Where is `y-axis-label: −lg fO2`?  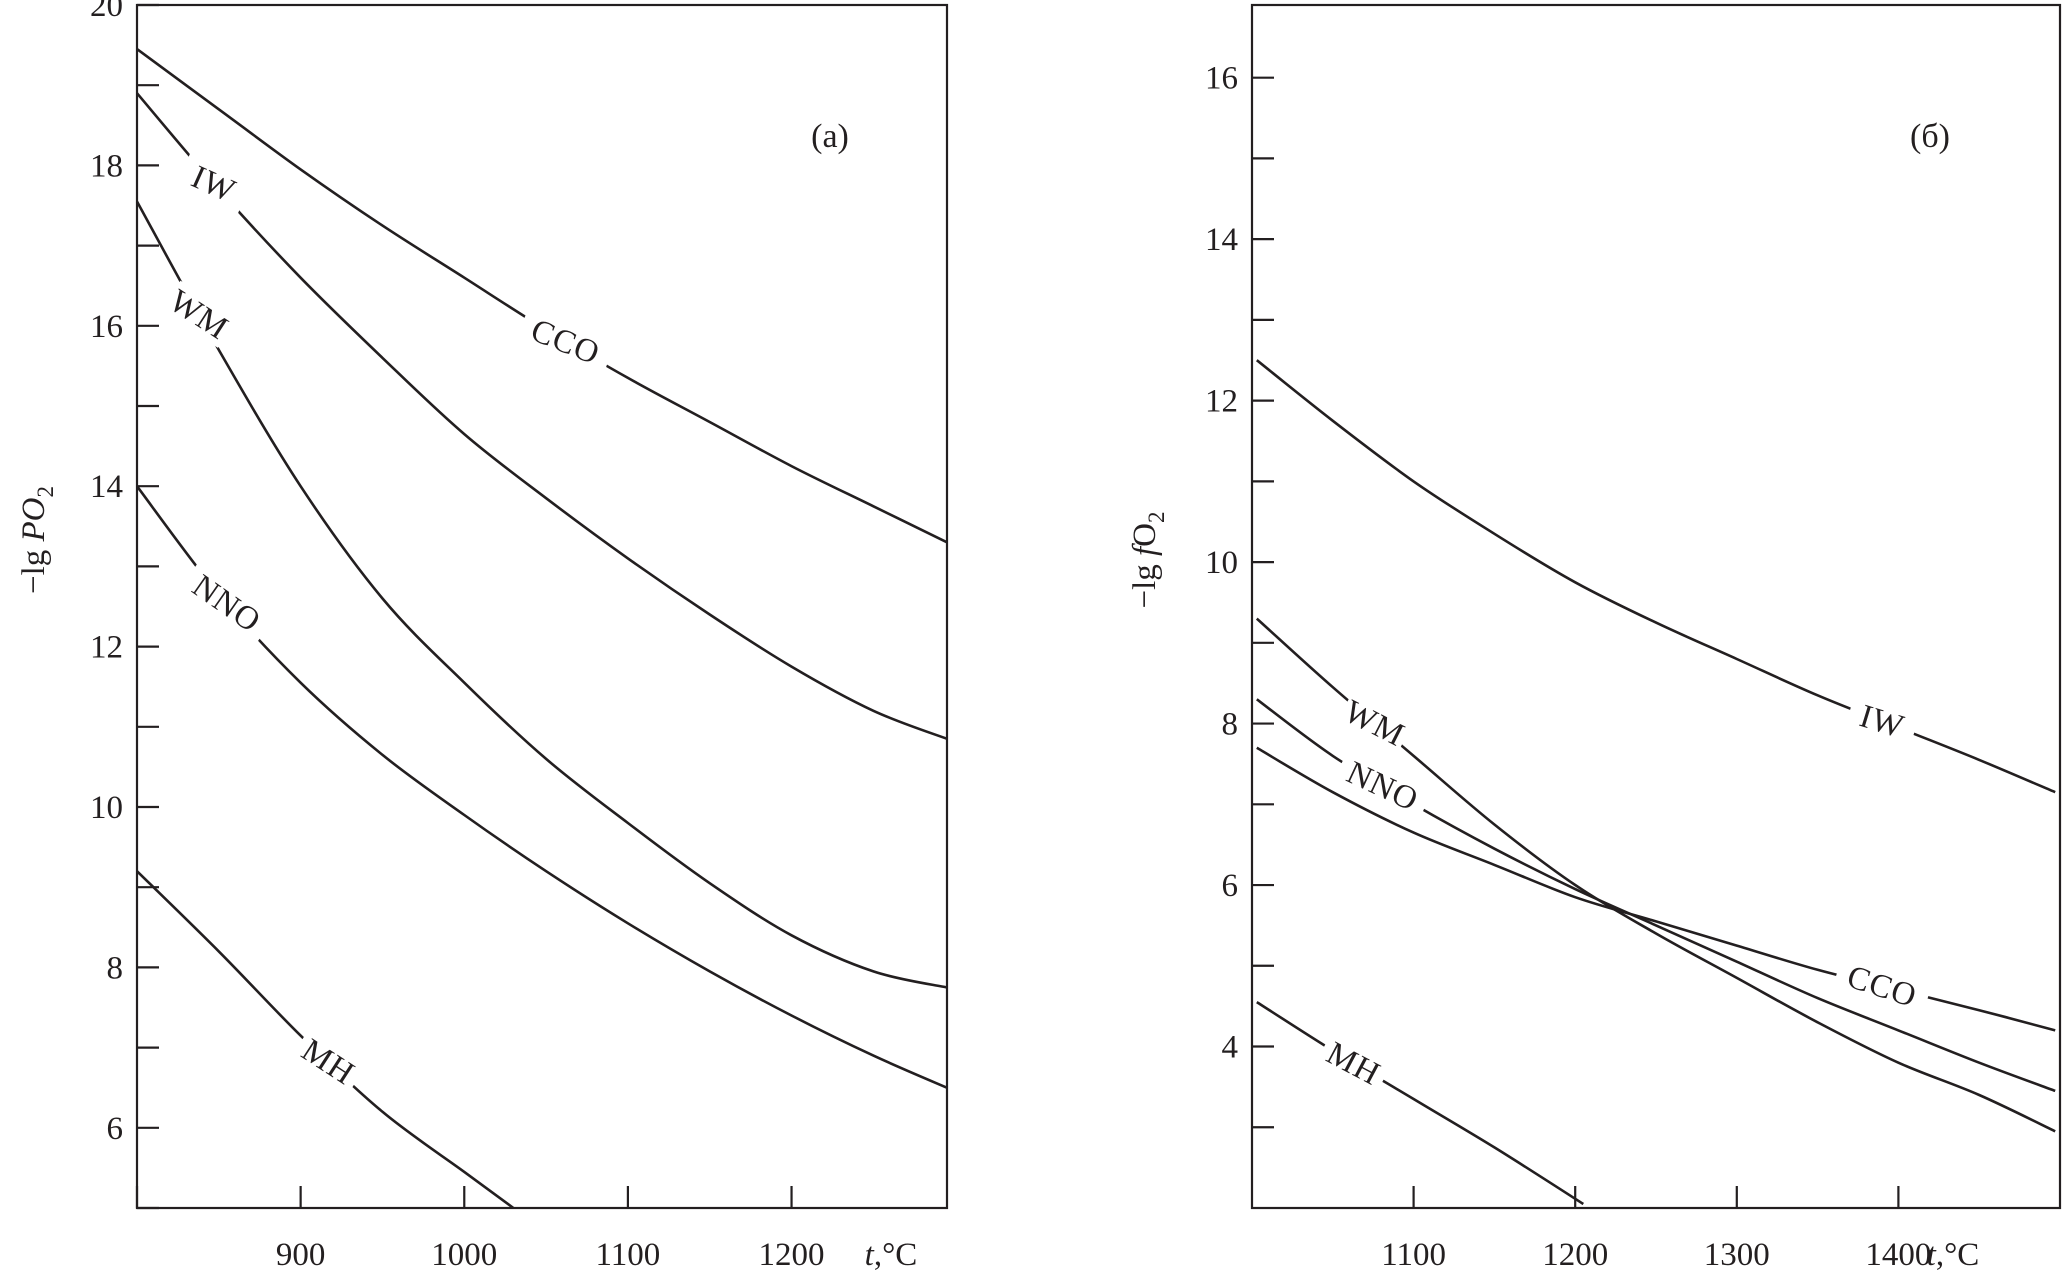
y-axis-label: −lg fO2 is located at coordinates (1148, 559).